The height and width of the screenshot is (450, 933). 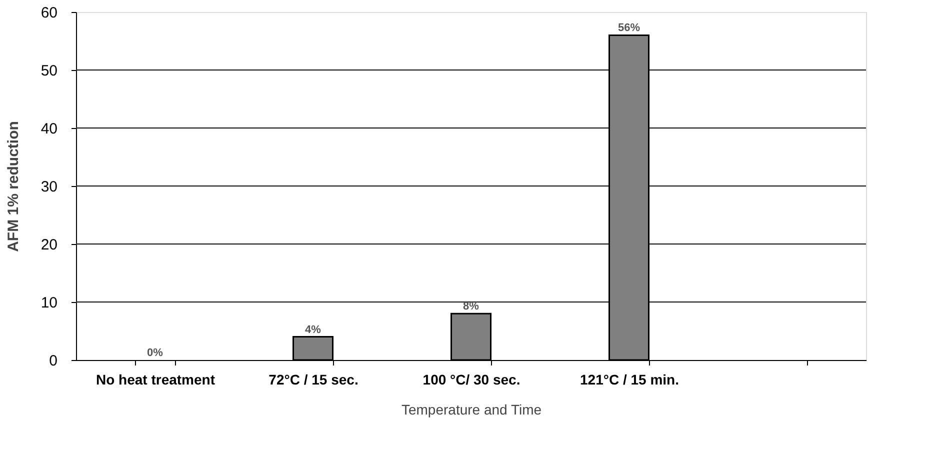 What do you see at coordinates (155, 353) in the screenshot?
I see `data-label: 0%` at bounding box center [155, 353].